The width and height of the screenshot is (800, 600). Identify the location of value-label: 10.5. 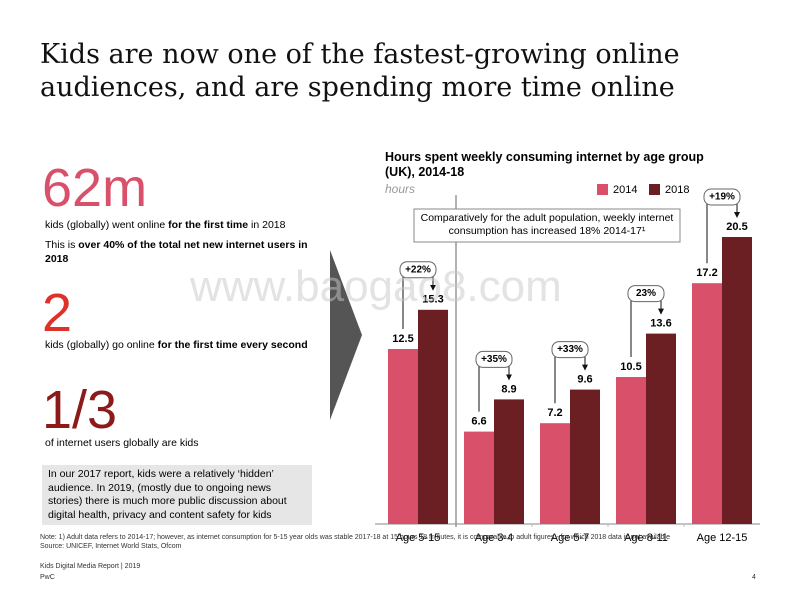
(630, 367).